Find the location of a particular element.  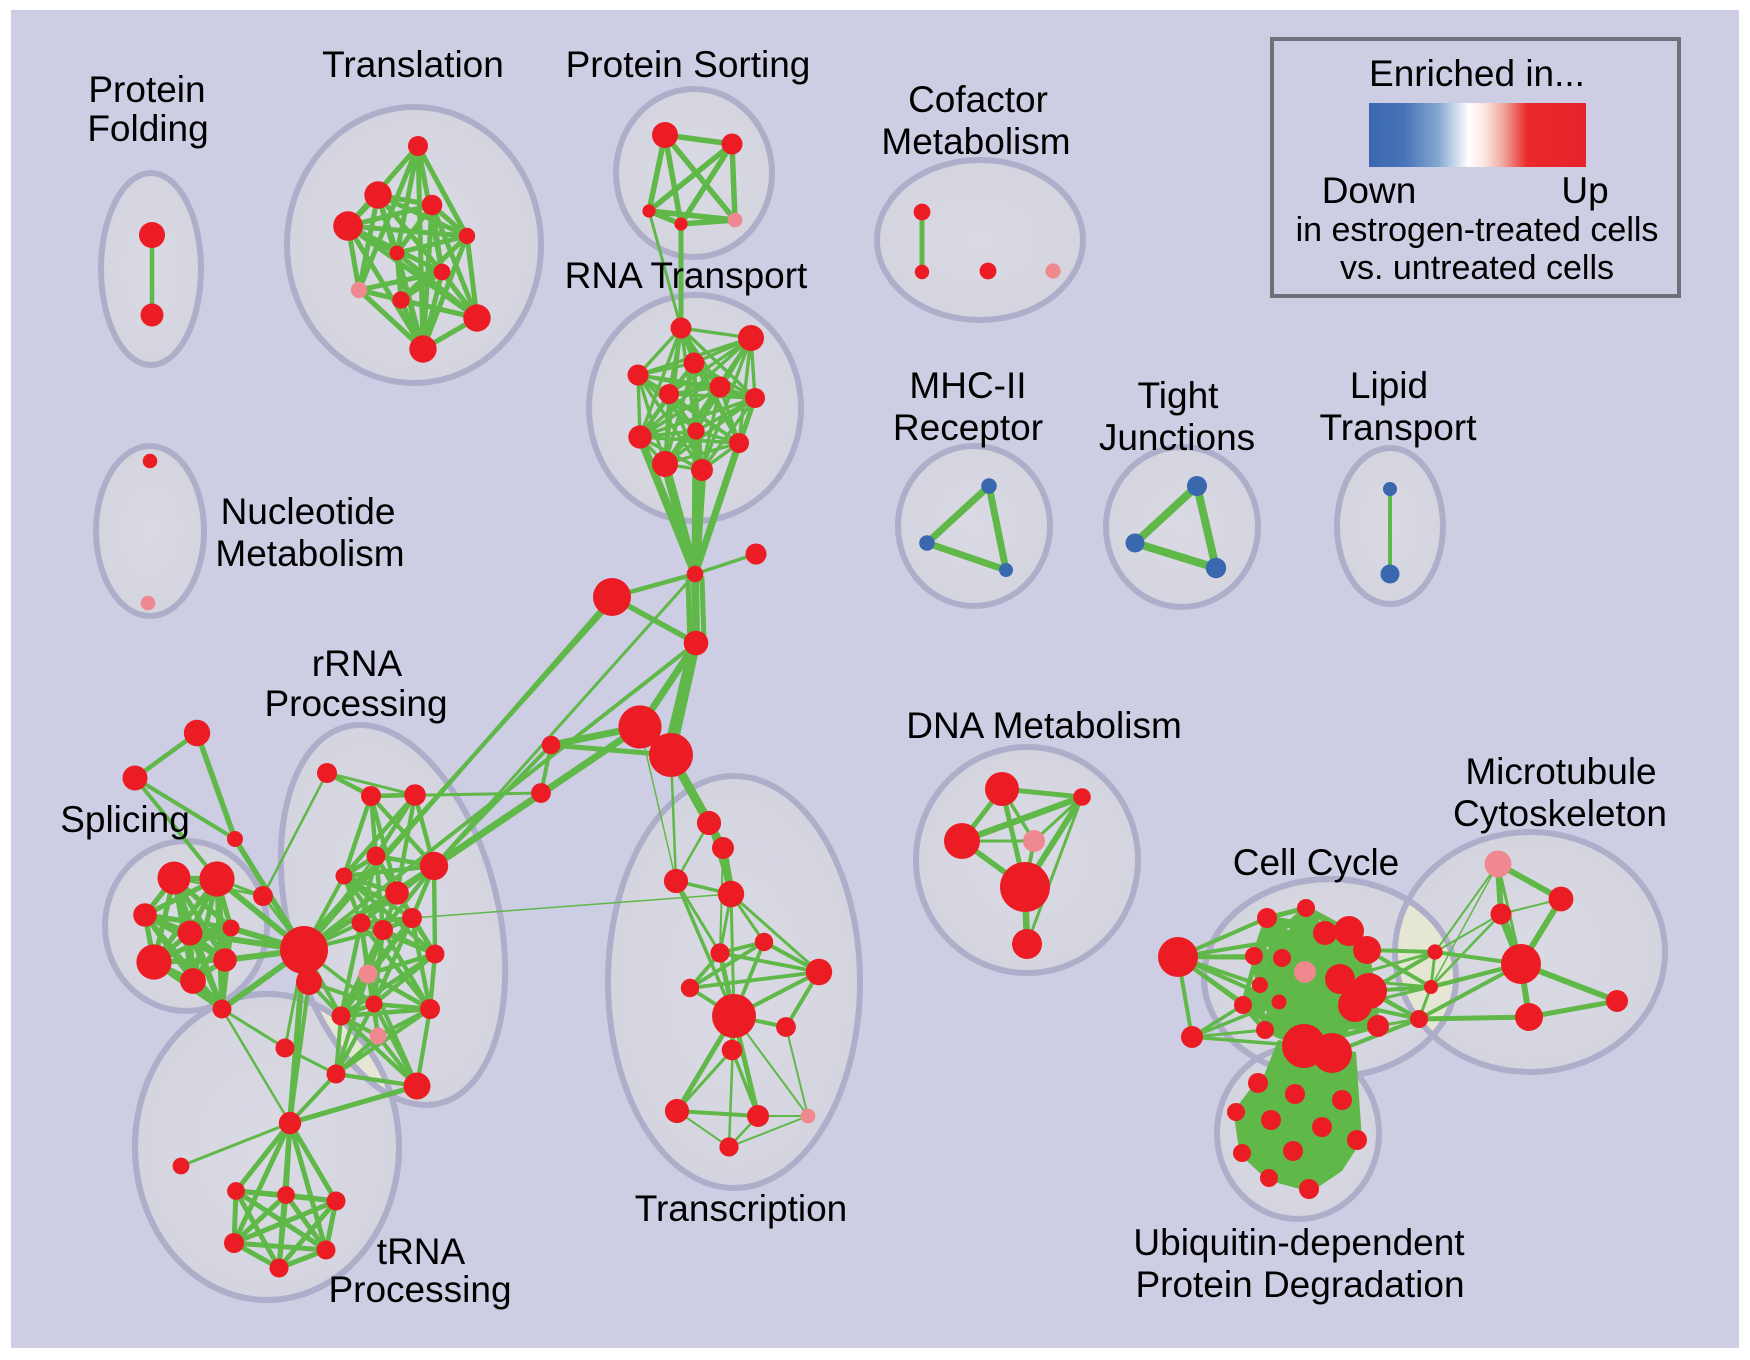

svg-text: Protein Sorting is located at coordinates (688, 64).